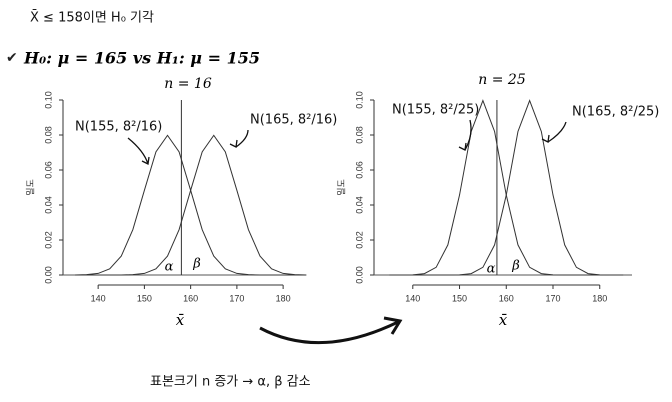 This screenshot has width=672, height=402. What do you see at coordinates (329, 332) in the screenshot?
I see `arrow` at bounding box center [329, 332].